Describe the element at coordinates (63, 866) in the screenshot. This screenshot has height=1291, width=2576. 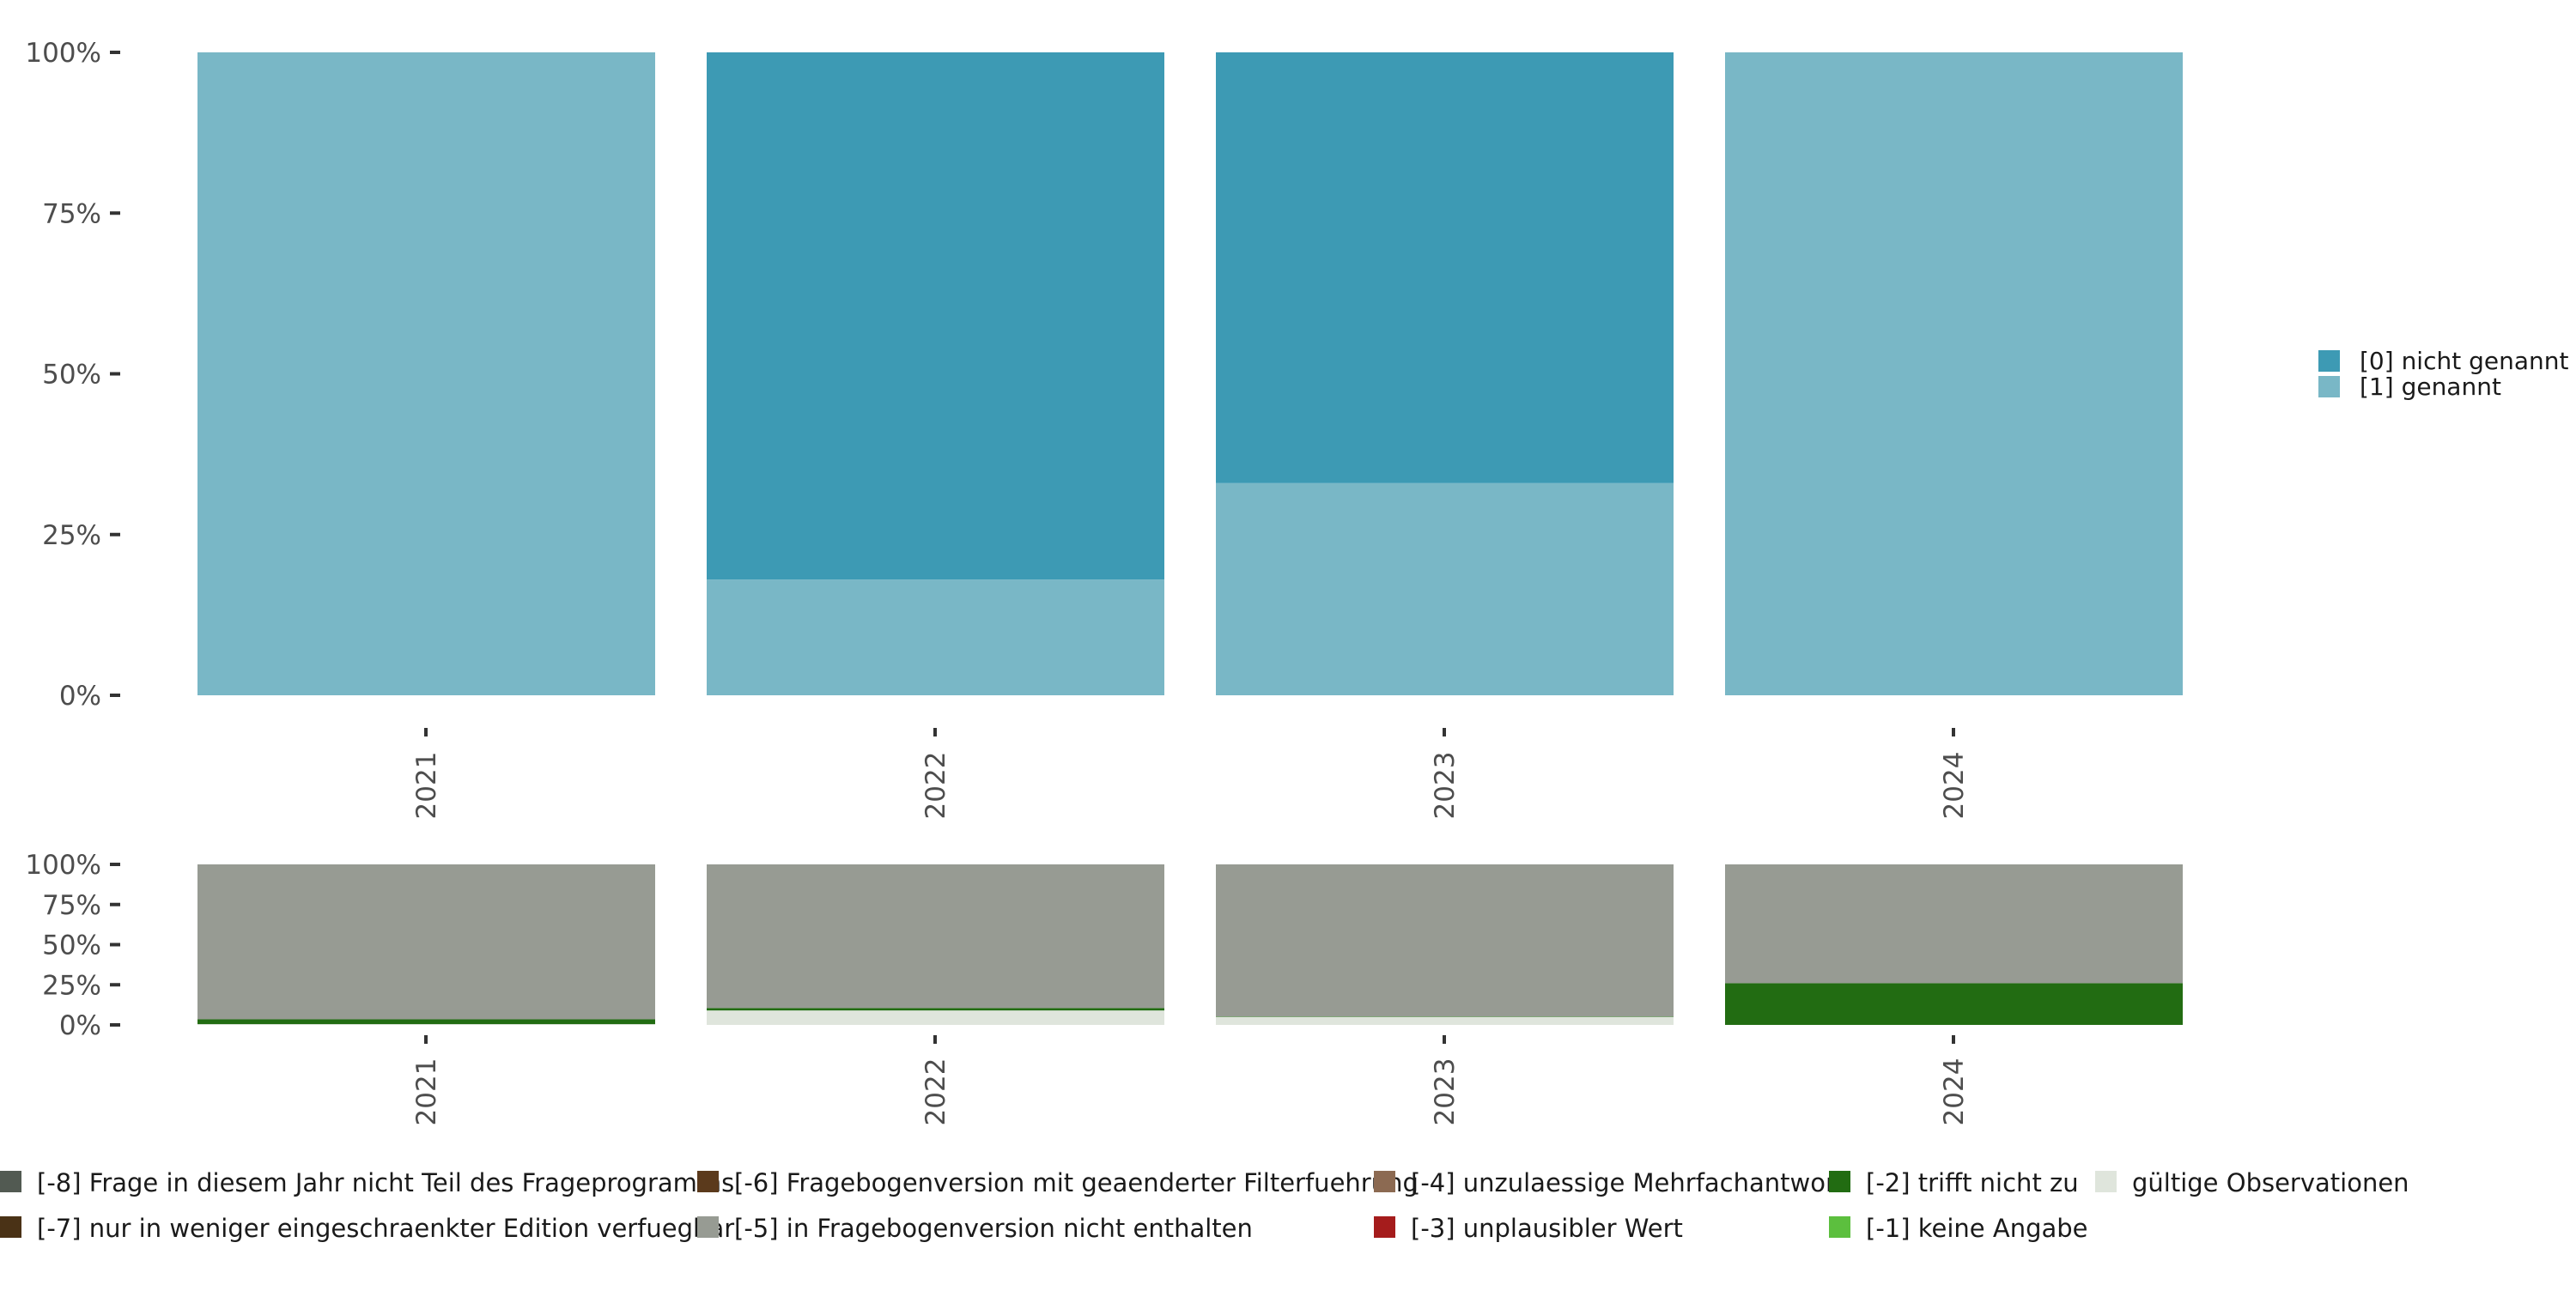
I see `bottom-y-tick-label: 100%` at that location.